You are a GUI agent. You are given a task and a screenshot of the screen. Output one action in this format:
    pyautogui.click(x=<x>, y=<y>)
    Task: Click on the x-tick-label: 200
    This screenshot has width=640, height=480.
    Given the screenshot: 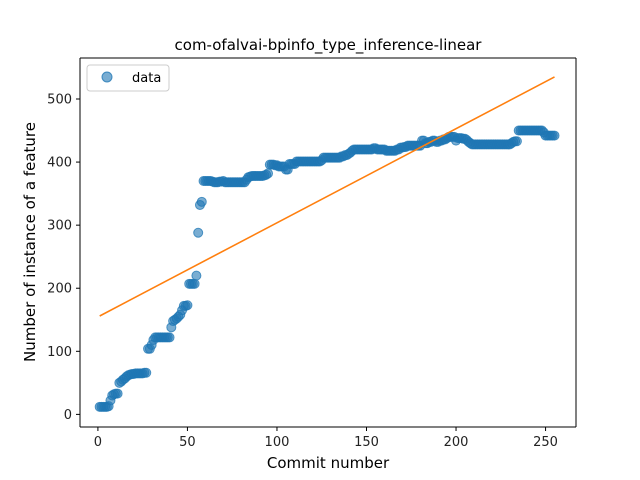 What is the action you would take?
    pyautogui.click(x=456, y=442)
    